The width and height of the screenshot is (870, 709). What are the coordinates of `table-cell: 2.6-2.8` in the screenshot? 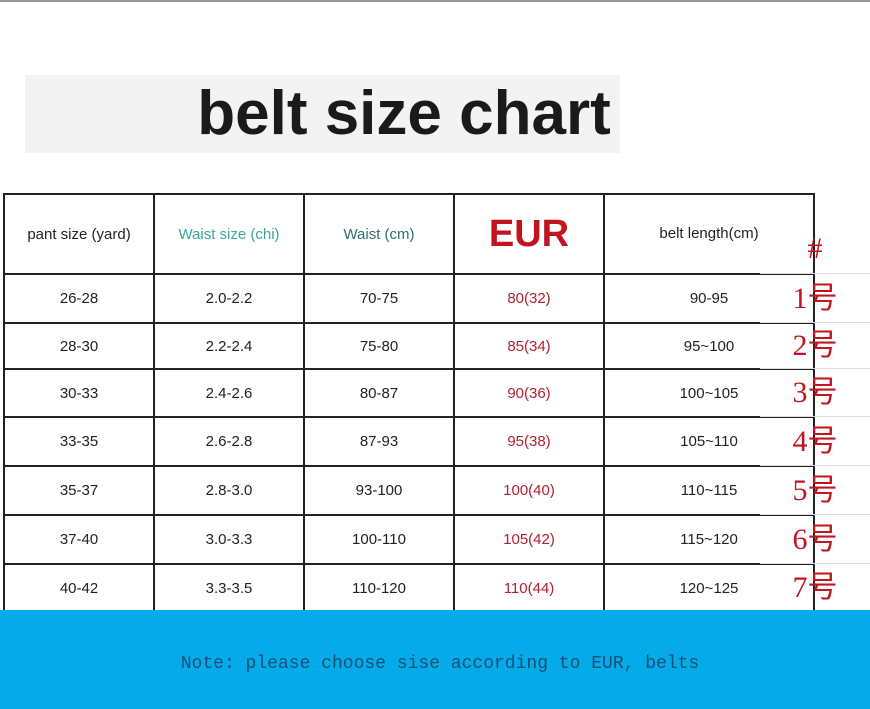 It's located at (229, 441).